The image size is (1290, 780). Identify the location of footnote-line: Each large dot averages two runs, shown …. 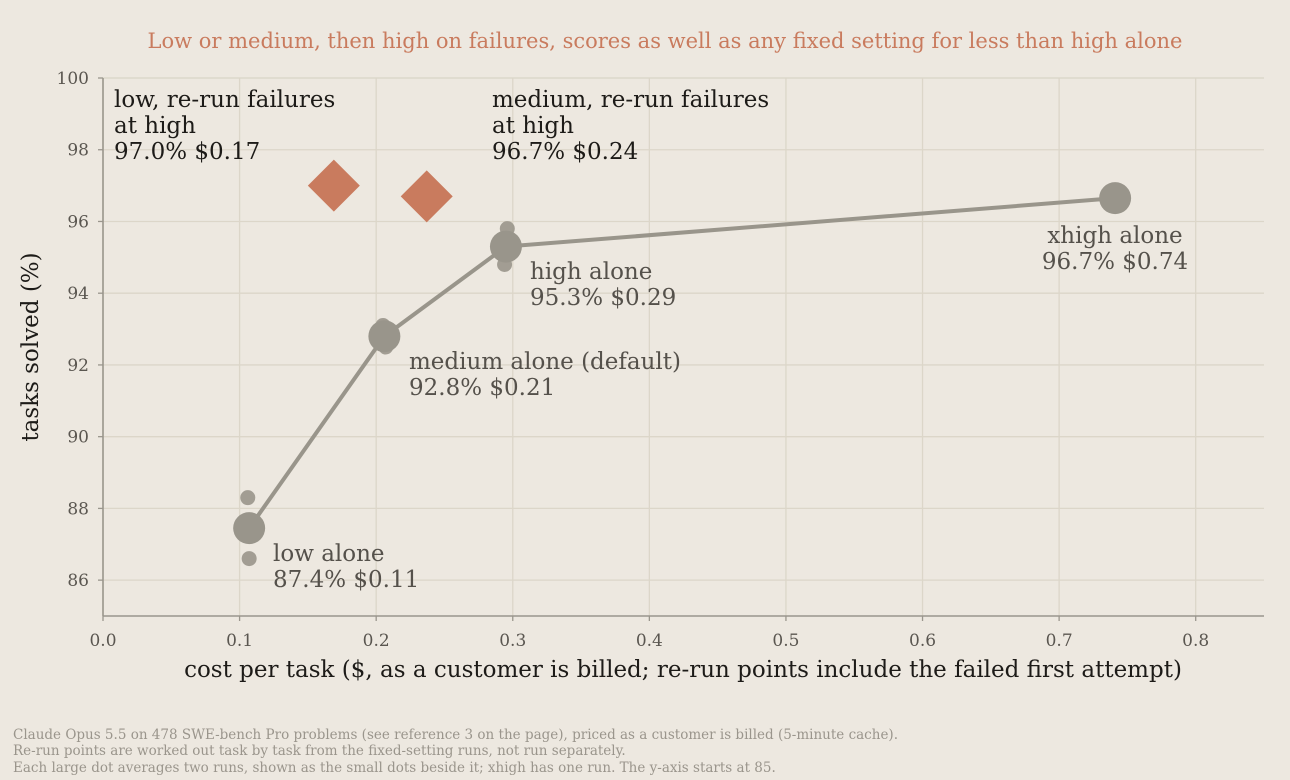
(394, 767).